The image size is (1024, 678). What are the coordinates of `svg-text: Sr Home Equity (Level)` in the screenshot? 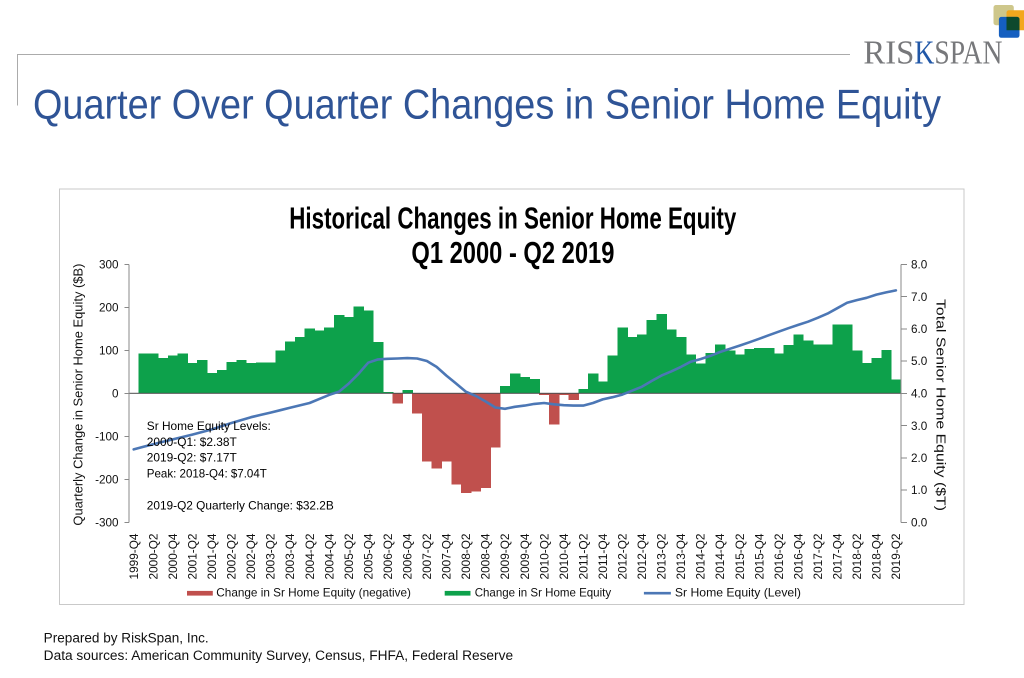 It's located at (738, 592).